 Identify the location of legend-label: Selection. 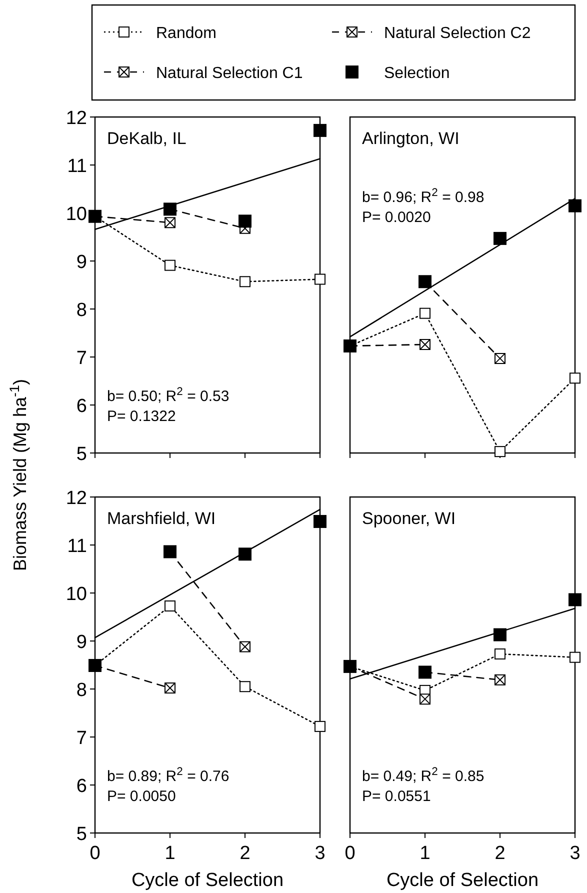
(417, 73).